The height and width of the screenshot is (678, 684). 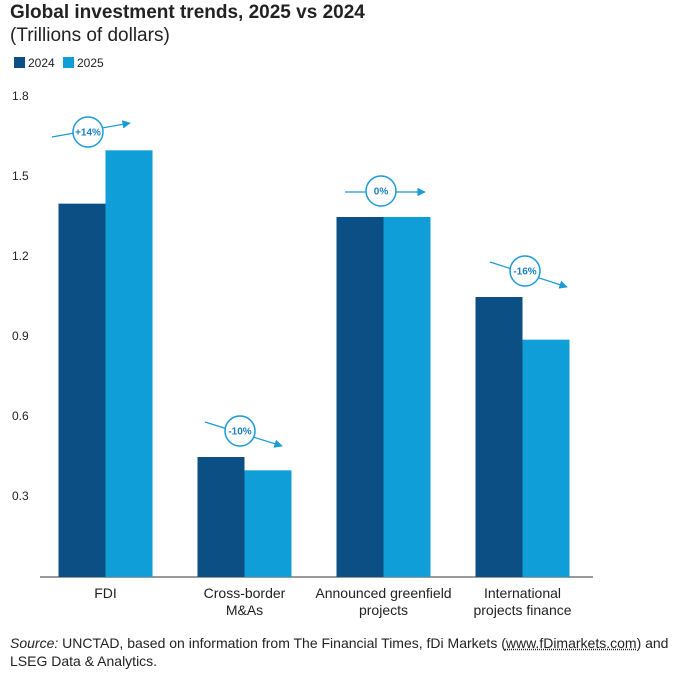 What do you see at coordinates (105, 593) in the screenshot?
I see `x-tick-label: FDI` at bounding box center [105, 593].